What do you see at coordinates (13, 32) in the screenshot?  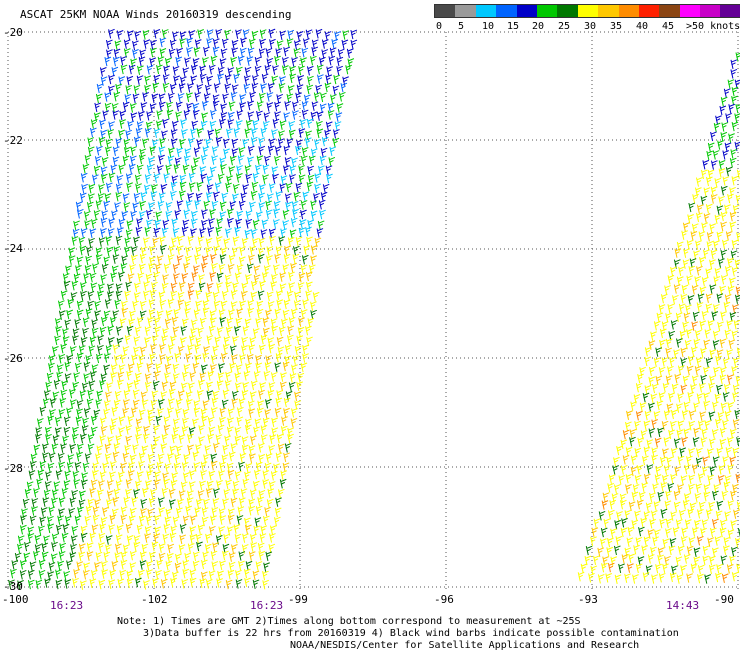 I see `lat-label: -20` at bounding box center [13, 32].